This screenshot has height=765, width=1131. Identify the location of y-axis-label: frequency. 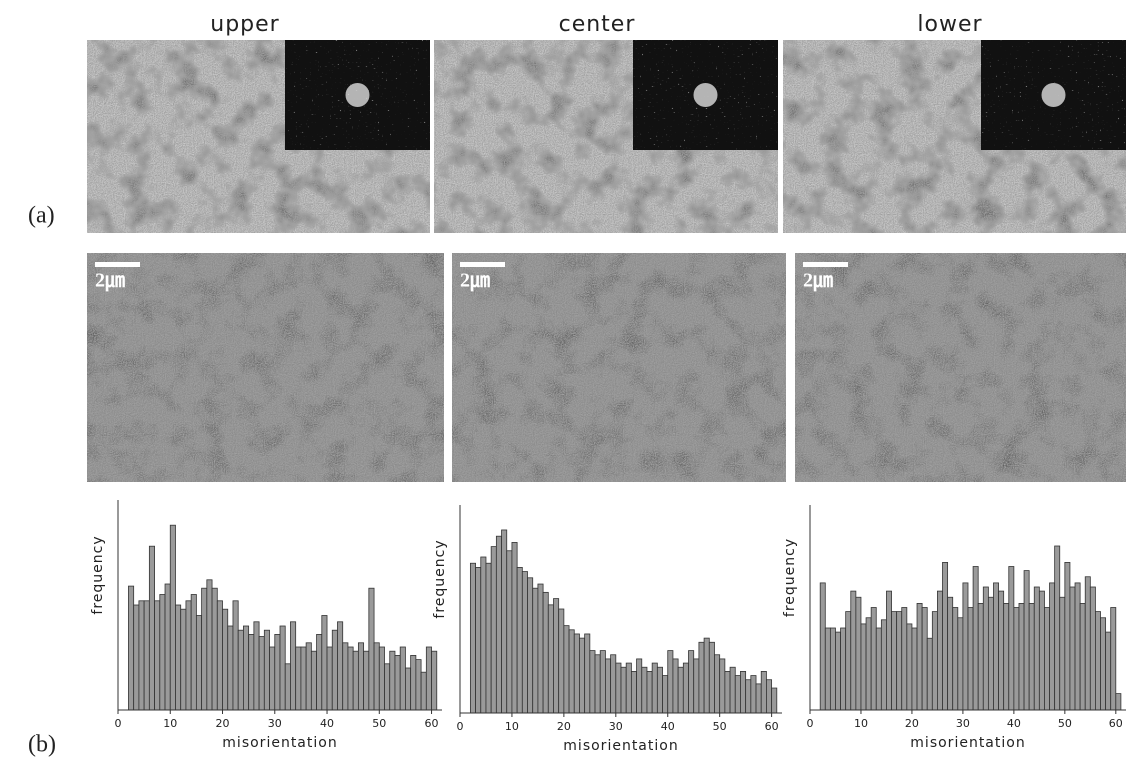
(98, 574).